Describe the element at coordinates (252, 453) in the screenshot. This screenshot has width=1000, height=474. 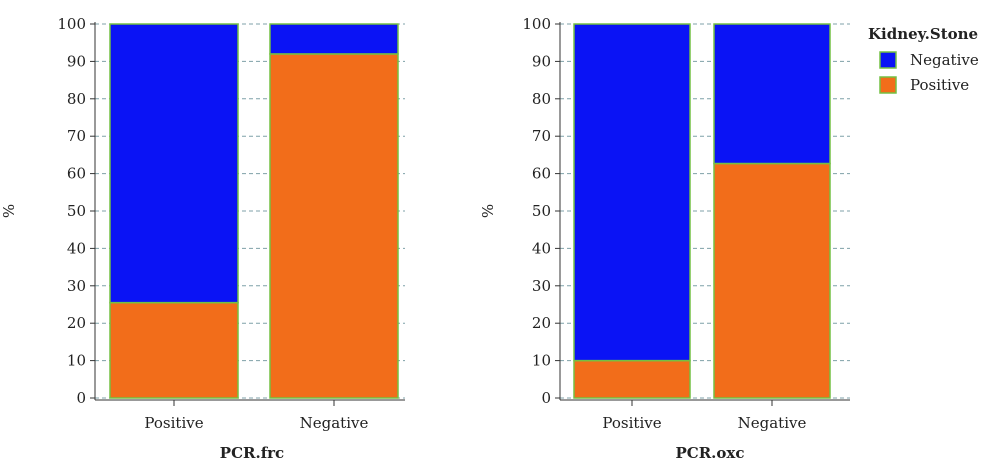
I see `x-axis-title: PCR.frc` at that location.